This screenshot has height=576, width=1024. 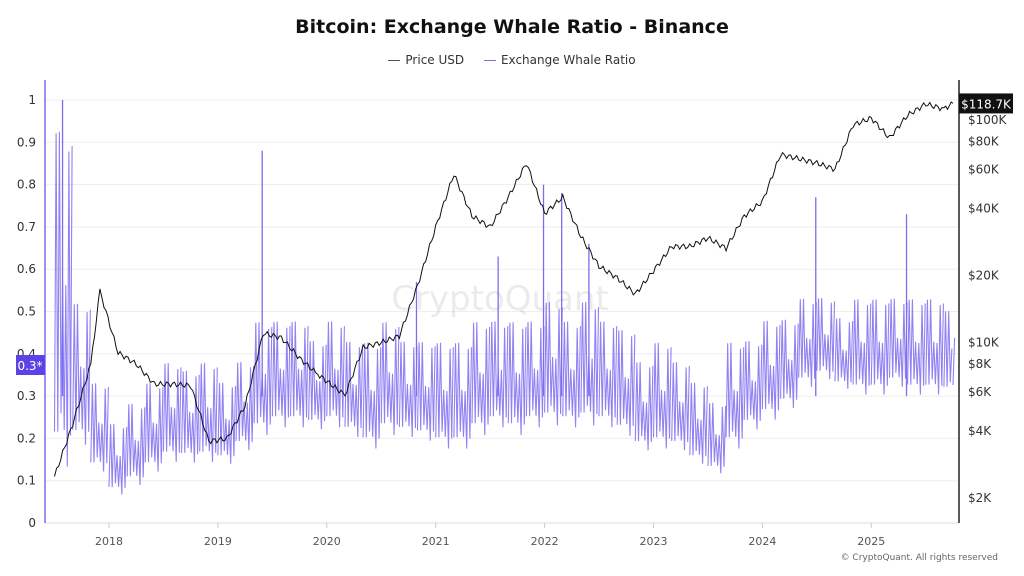 What do you see at coordinates (980, 364) in the screenshot?
I see `y-right-tick: $8K` at bounding box center [980, 364].